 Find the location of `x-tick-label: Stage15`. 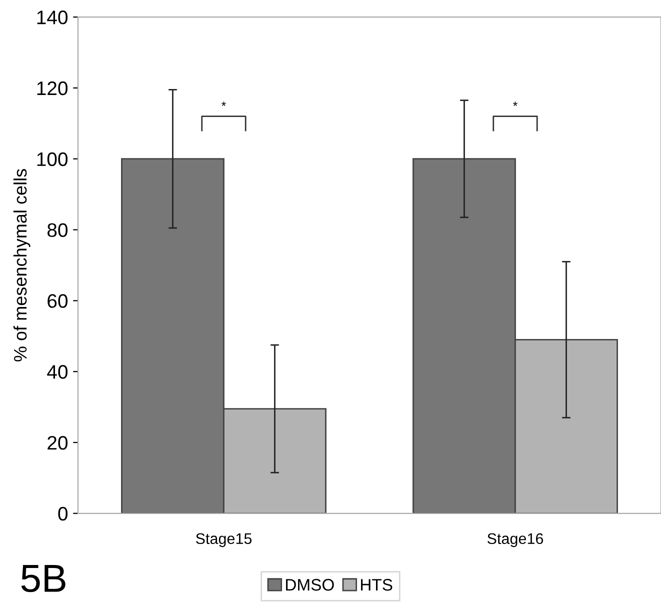

x-tick-label: Stage15 is located at coordinates (224, 540).